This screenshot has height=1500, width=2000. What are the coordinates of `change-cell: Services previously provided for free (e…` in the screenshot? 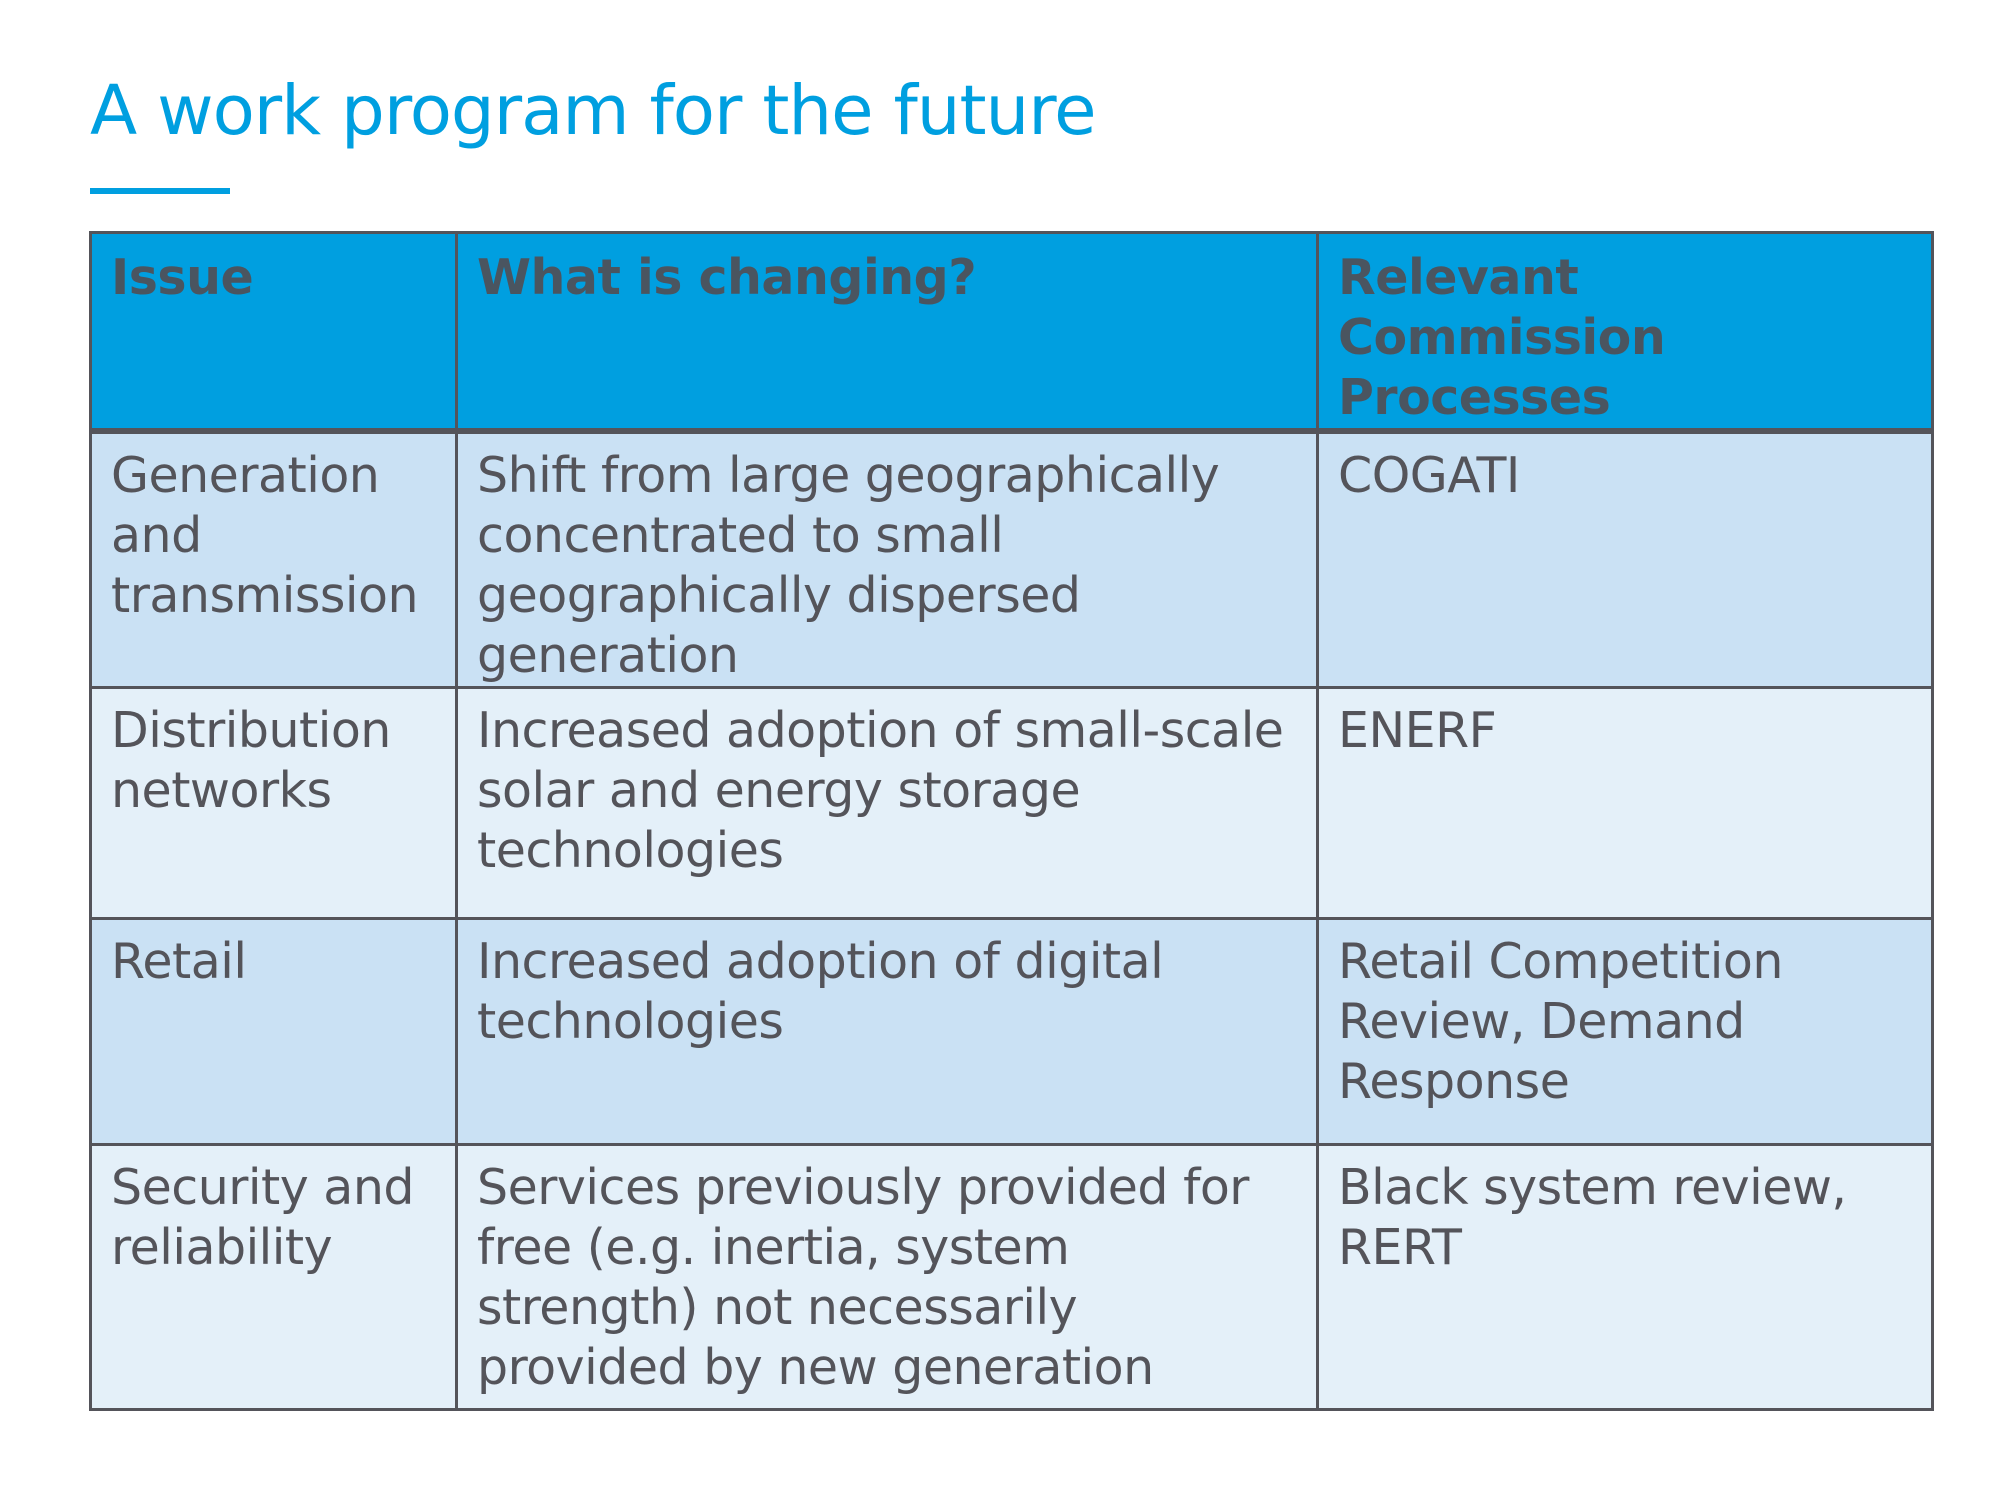 It's located at (887, 1277).